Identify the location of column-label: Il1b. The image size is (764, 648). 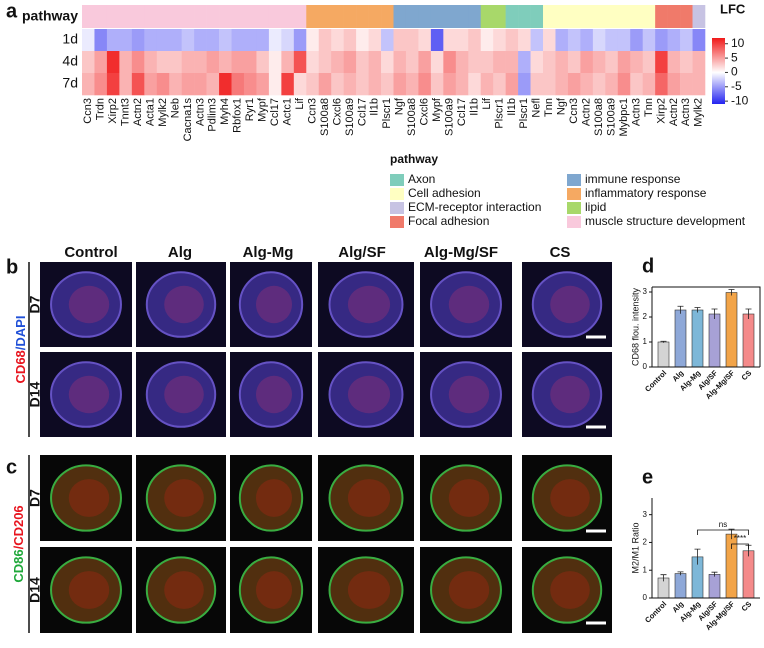
(375, 107).